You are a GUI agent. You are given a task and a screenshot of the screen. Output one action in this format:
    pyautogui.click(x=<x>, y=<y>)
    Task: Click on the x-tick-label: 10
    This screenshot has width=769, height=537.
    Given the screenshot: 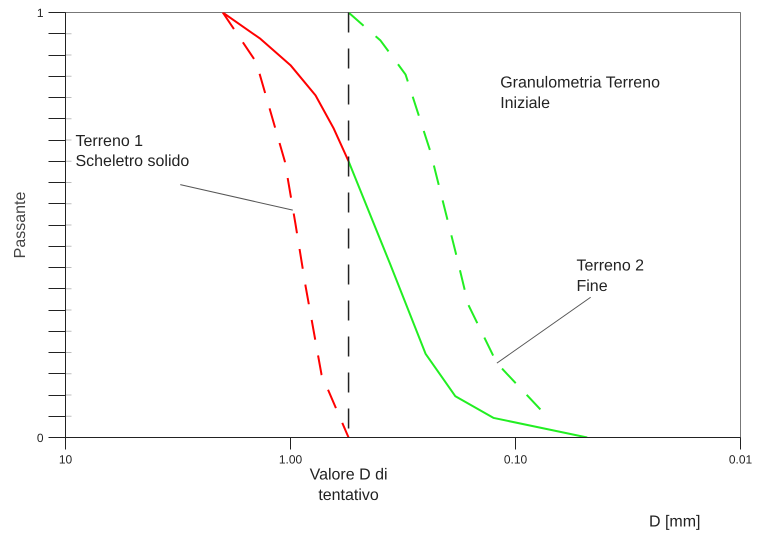 What is the action you would take?
    pyautogui.click(x=65, y=459)
    